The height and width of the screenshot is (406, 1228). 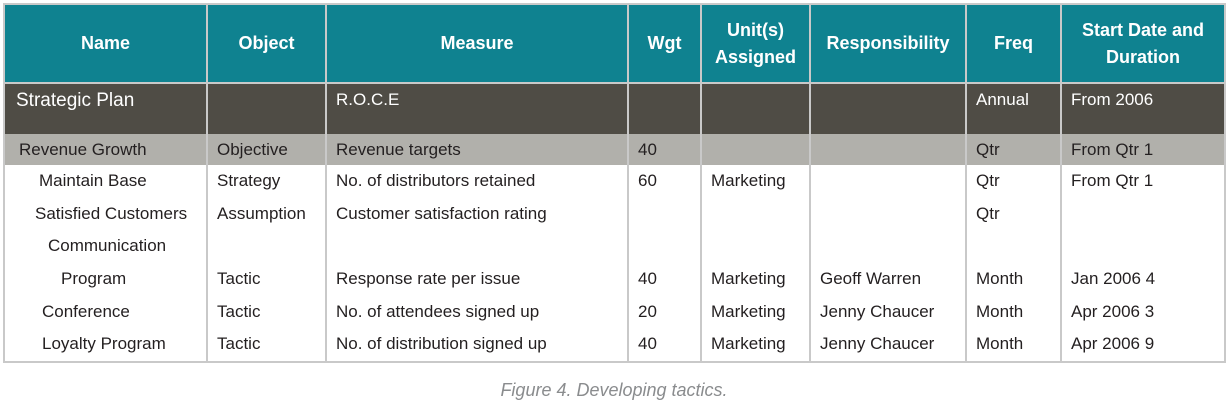 What do you see at coordinates (614, 390) in the screenshot?
I see `figure-caption: Figure 4. Developing tactics.` at bounding box center [614, 390].